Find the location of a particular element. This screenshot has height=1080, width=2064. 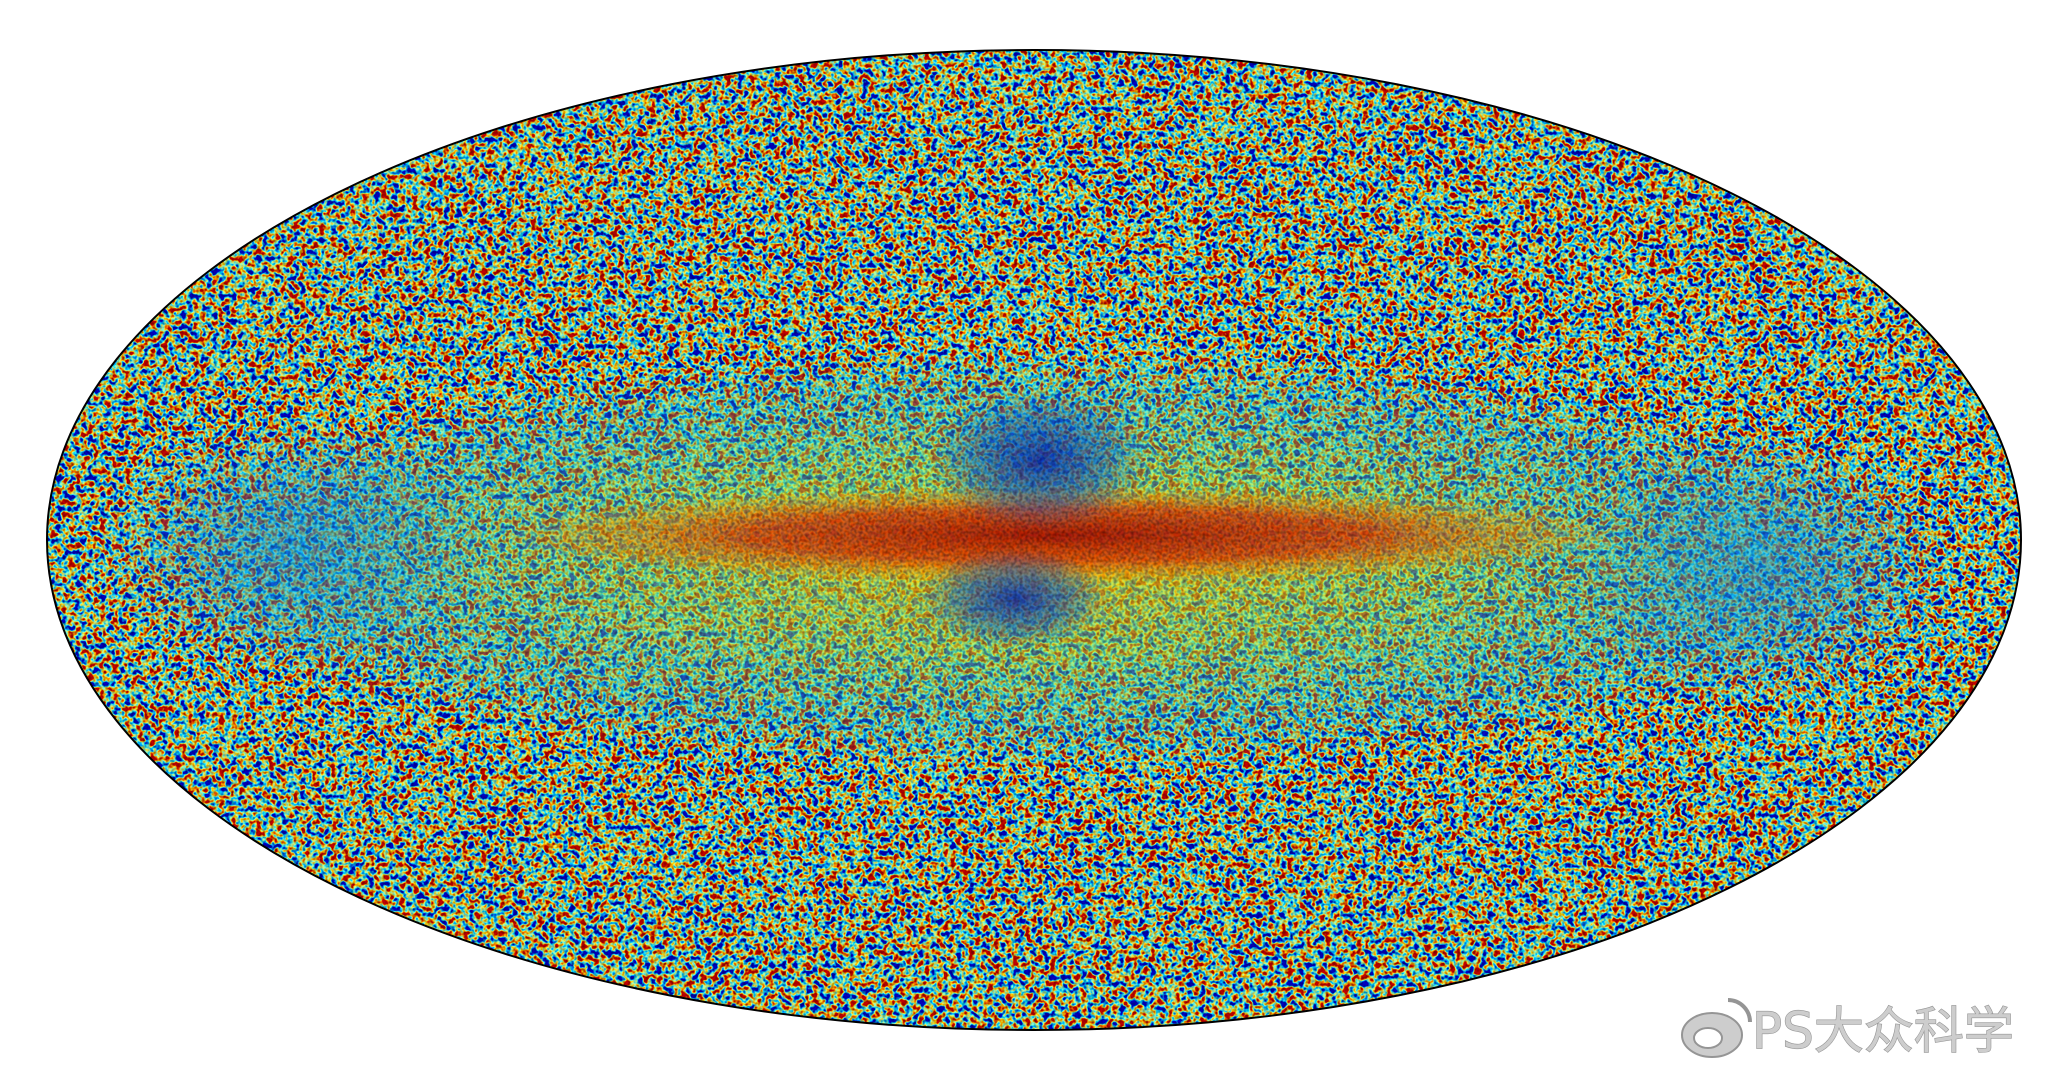

watermark: PS大众科学 is located at coordinates (1847, 1029).